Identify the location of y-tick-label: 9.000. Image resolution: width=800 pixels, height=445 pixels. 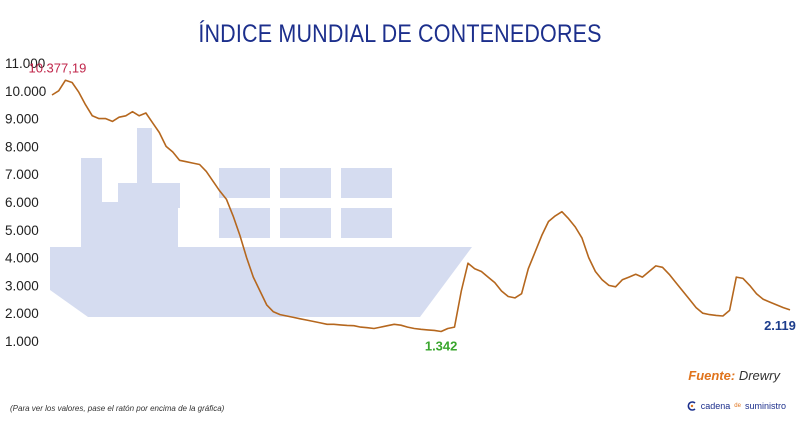
(22, 119).